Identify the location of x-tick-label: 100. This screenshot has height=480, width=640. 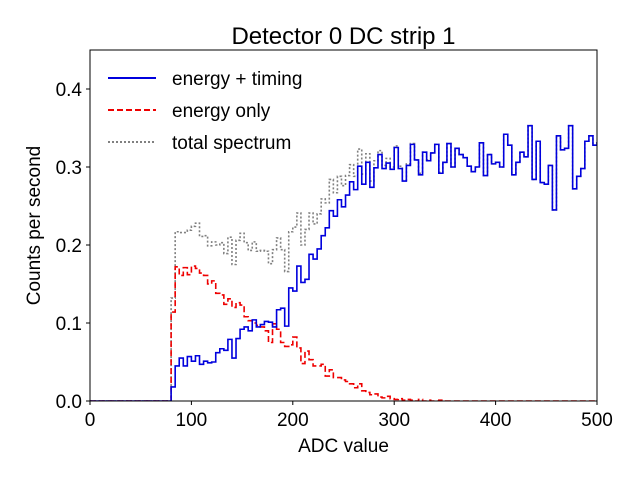
(192, 420).